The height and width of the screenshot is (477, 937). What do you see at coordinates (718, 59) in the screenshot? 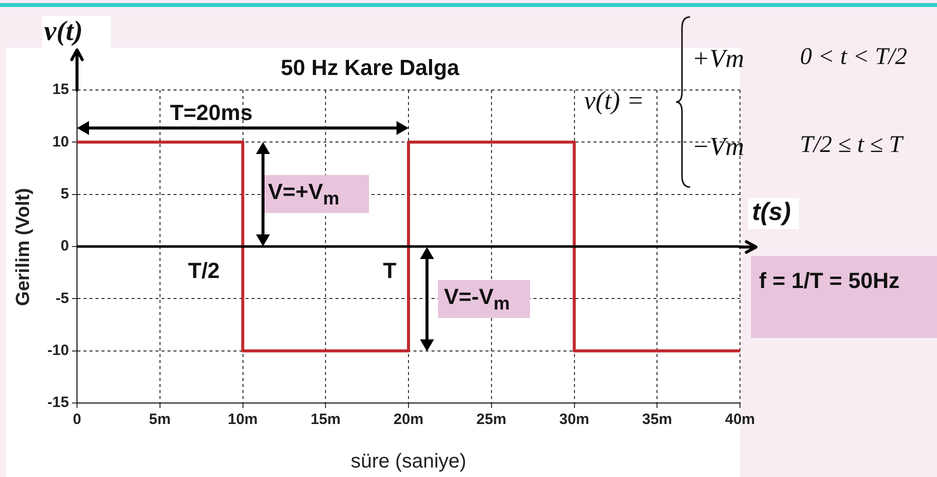
I see `text: +Vm` at bounding box center [718, 59].